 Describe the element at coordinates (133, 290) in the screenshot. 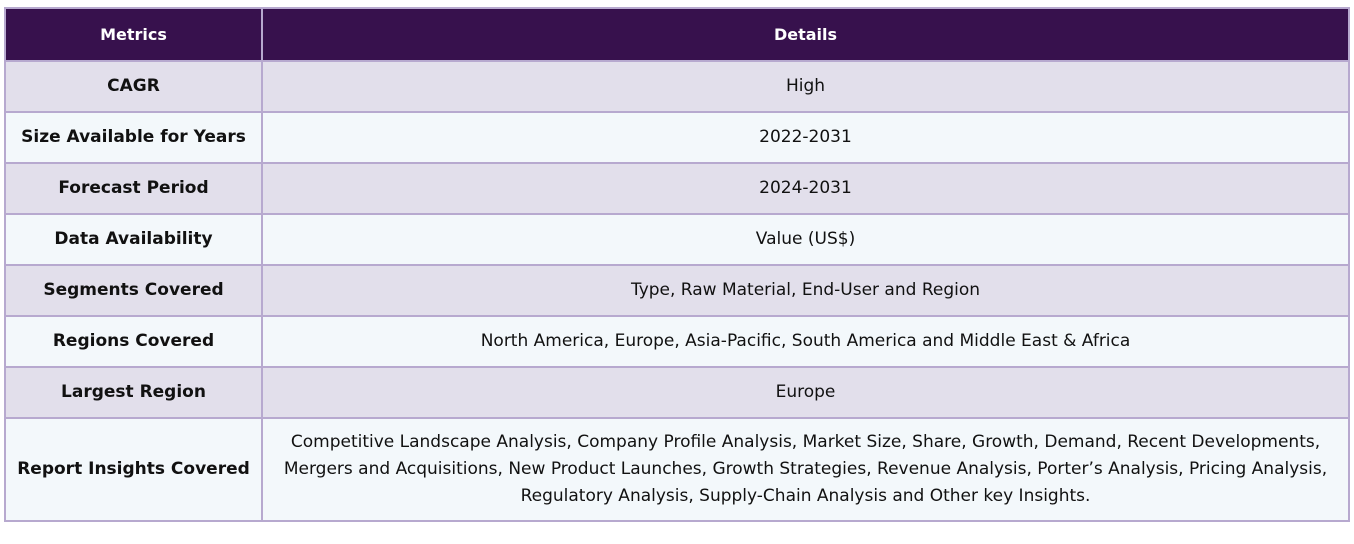

I see `metric-cell: Segments Covered` at that location.